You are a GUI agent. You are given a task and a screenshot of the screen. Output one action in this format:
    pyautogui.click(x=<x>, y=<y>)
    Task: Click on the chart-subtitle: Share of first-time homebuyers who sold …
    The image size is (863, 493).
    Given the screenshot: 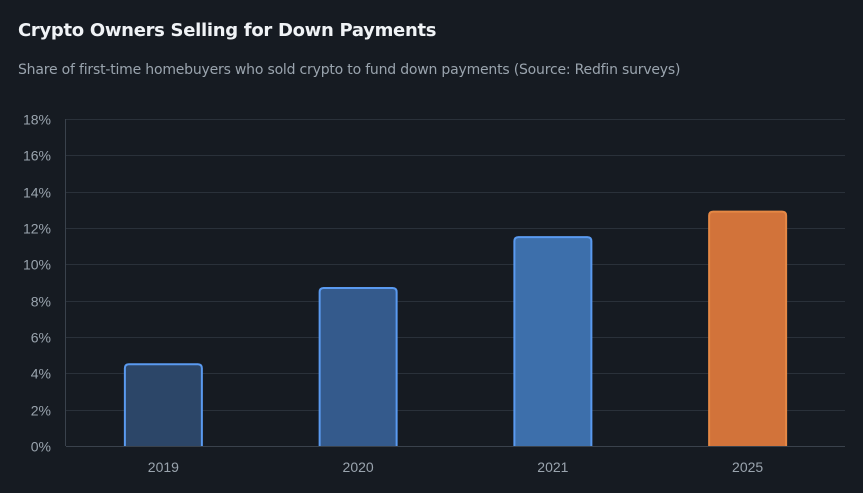 What is the action you would take?
    pyautogui.click(x=349, y=70)
    